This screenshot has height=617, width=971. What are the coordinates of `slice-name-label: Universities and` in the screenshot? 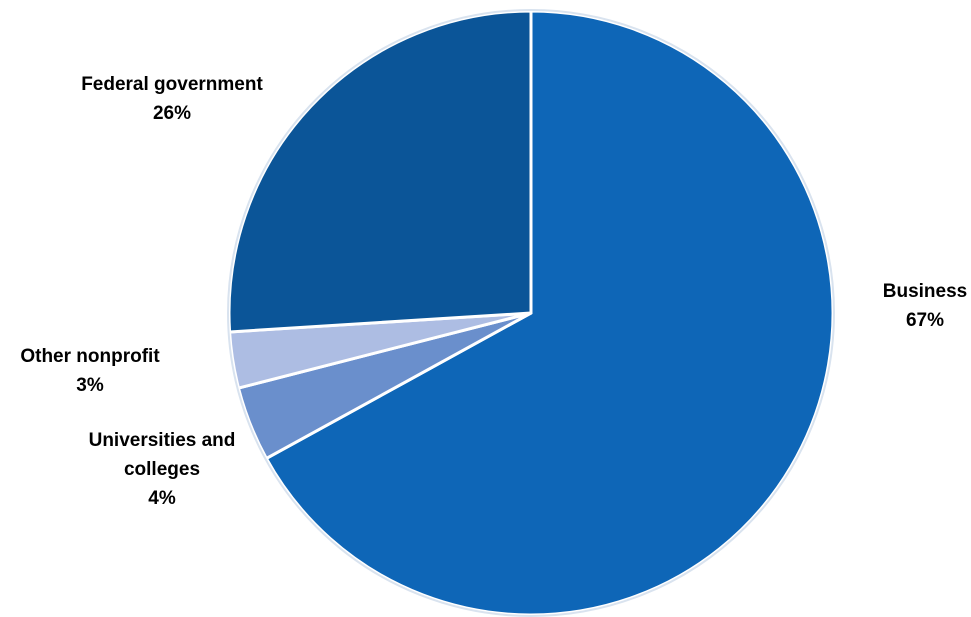 It's located at (162, 440).